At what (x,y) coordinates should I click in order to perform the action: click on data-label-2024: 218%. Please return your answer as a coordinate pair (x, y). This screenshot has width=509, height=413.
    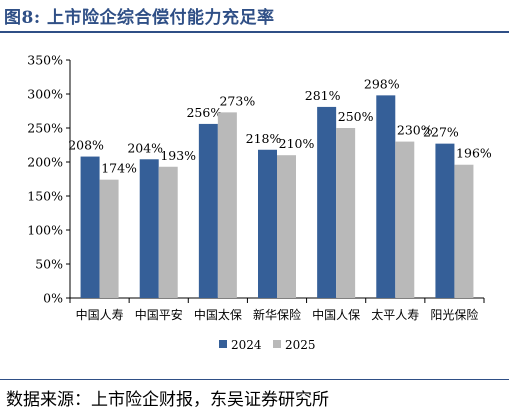
    Looking at the image, I should click on (264, 138).